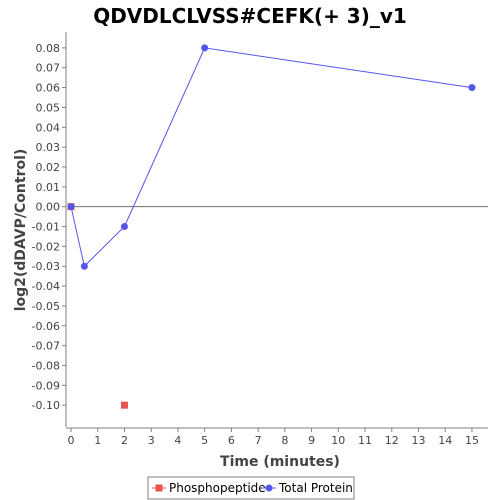 This screenshot has width=500, height=500. I want to click on legend-item-total-protein: Total Protein, so click(307, 488).